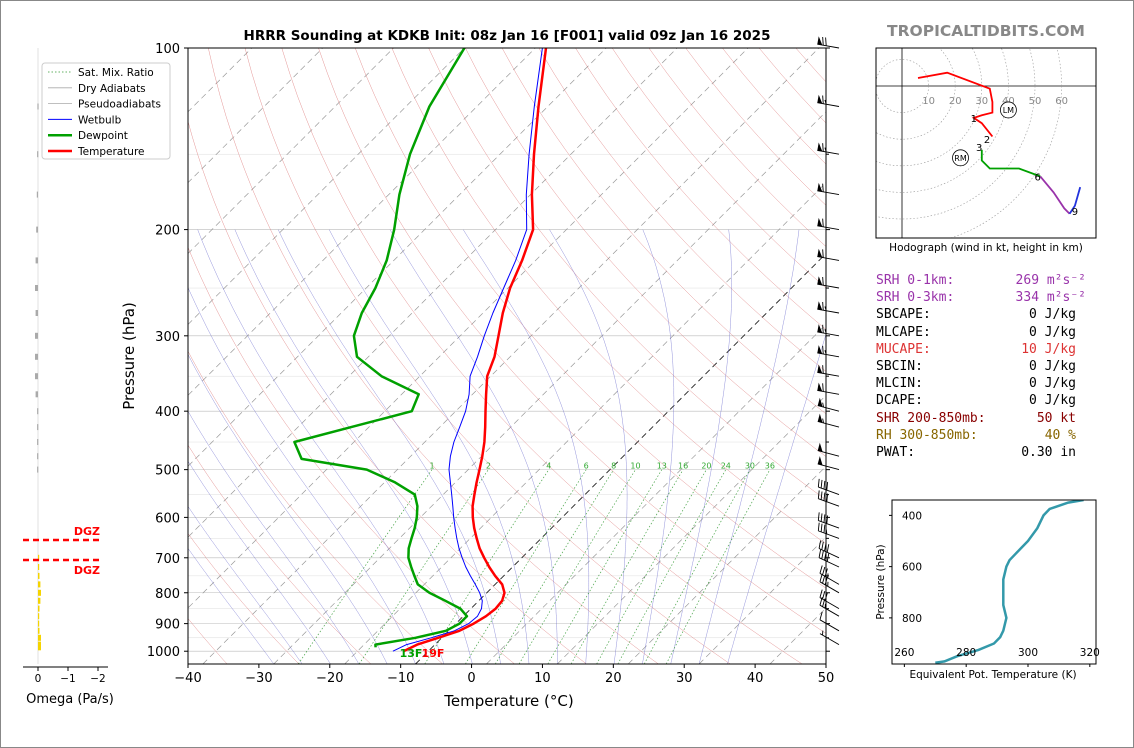 This screenshot has width=1134, height=748. I want to click on y-tick-label: 100, so click(167, 49).